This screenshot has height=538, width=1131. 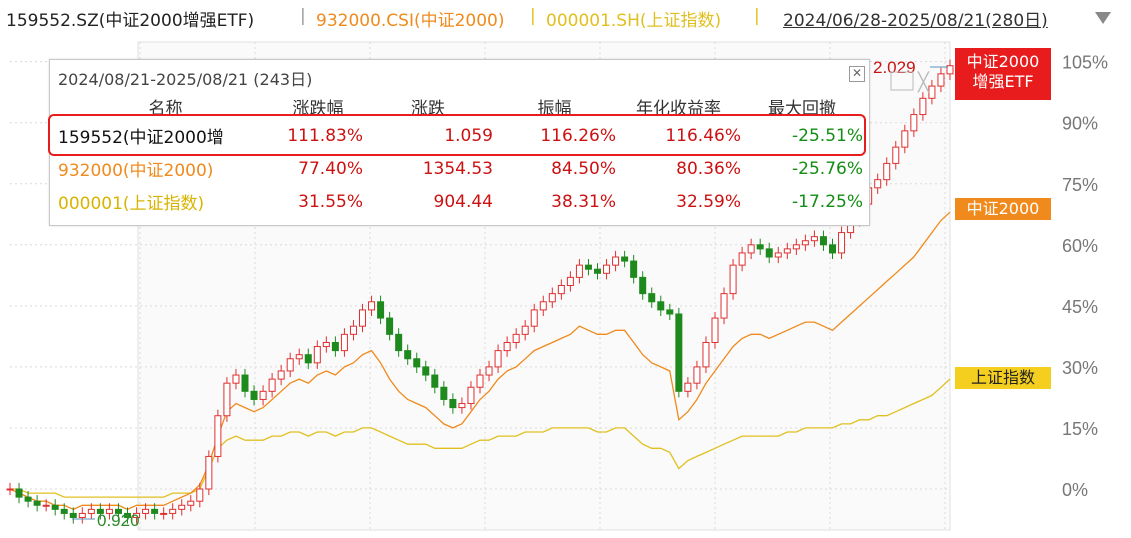 I want to click on summary-table-title: 2024/08/21-2025/08/21 (243日), so click(x=185, y=79).